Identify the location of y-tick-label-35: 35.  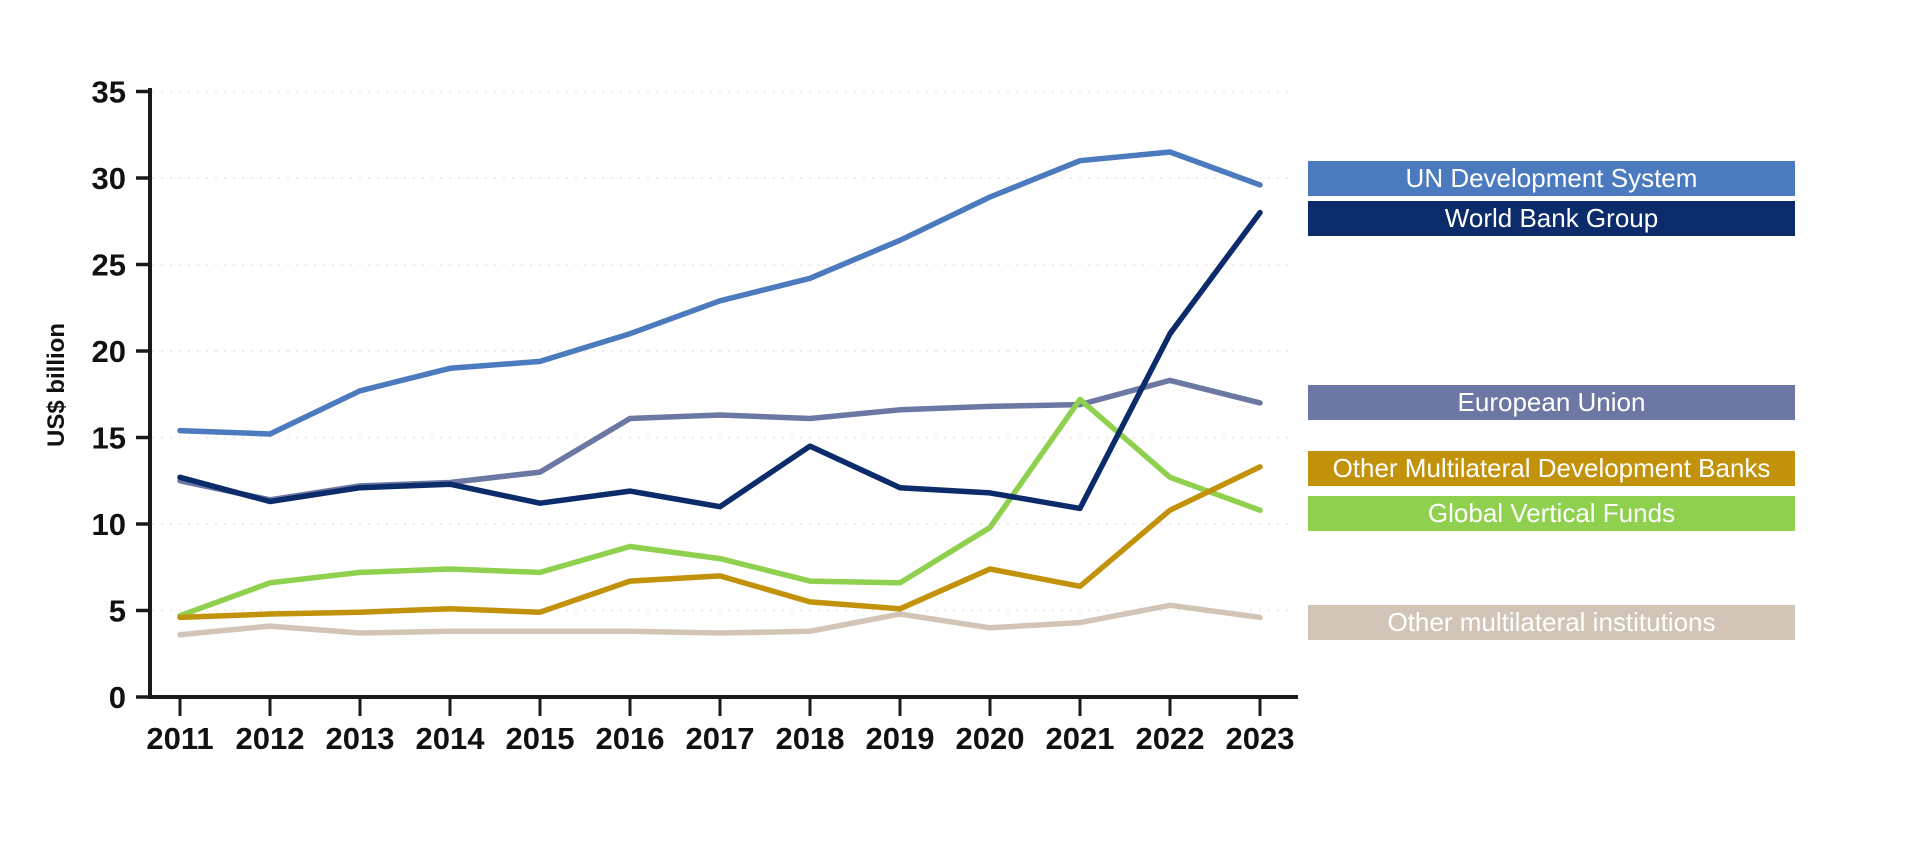
(109, 92).